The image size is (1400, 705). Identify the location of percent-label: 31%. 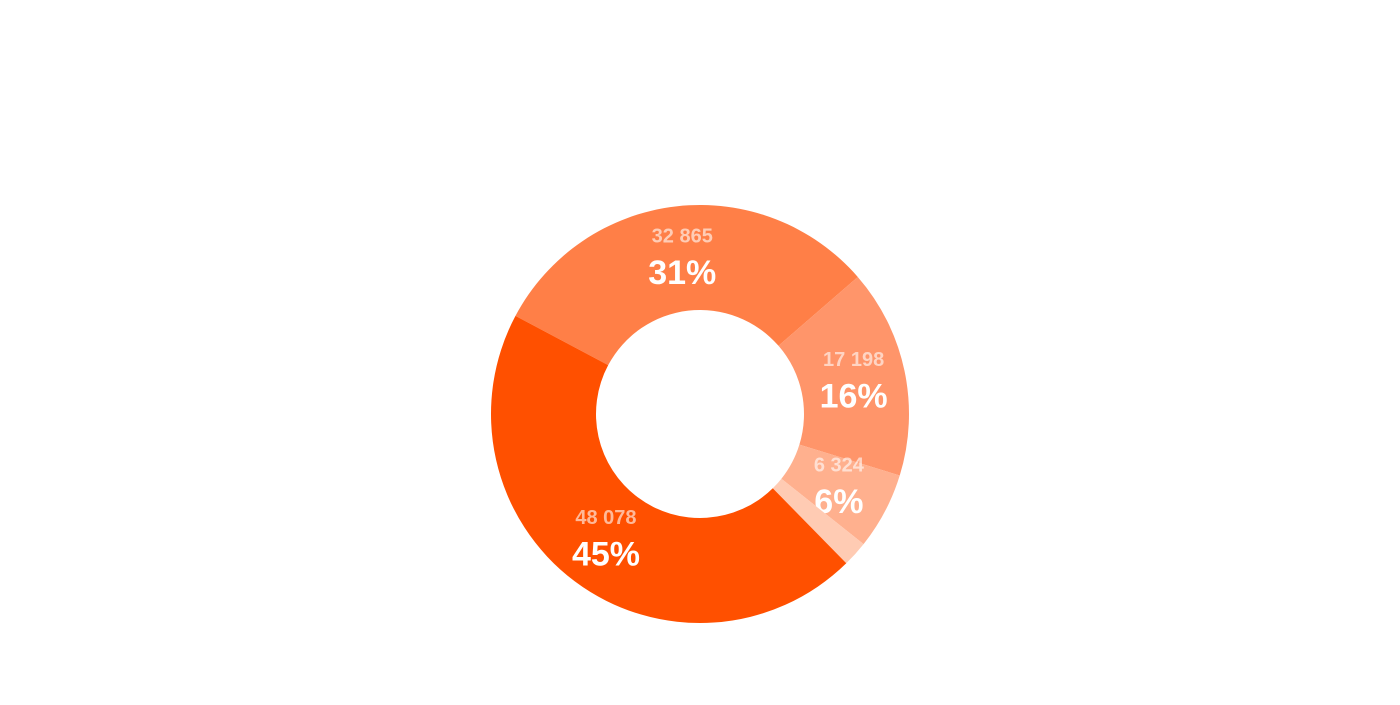
(682, 273).